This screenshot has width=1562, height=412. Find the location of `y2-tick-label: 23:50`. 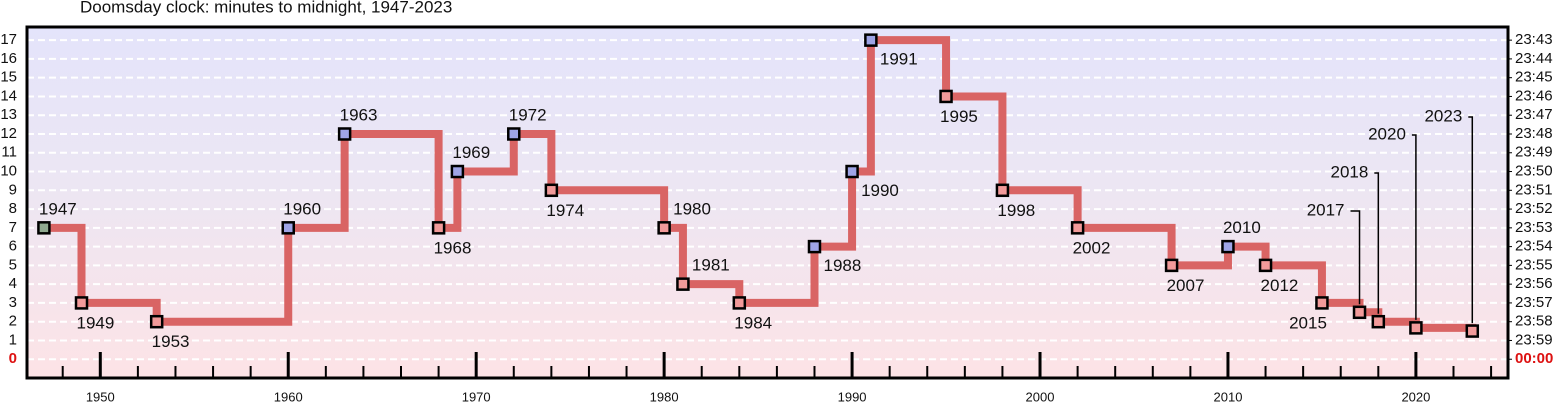

y2-tick-label: 23:50 is located at coordinates (1534, 170).